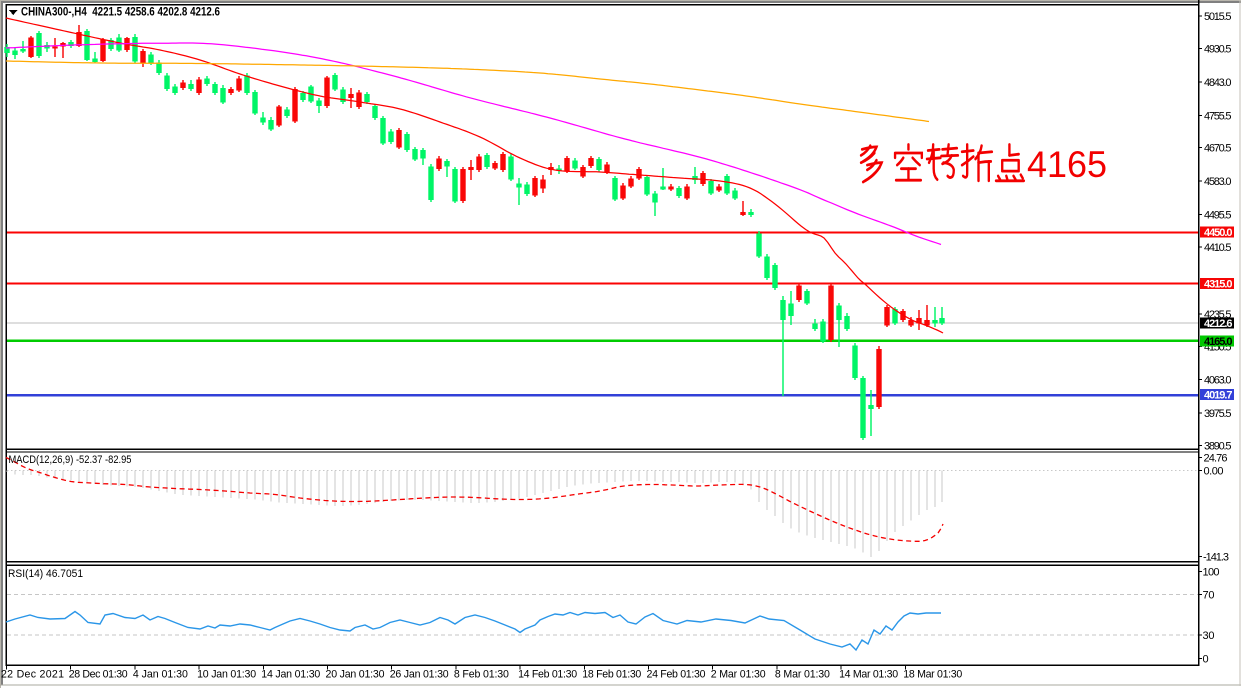 This screenshot has height=688, width=1241. Describe the element at coordinates (1218, 50) in the screenshot. I see `svg-text: 4930.5` at that location.